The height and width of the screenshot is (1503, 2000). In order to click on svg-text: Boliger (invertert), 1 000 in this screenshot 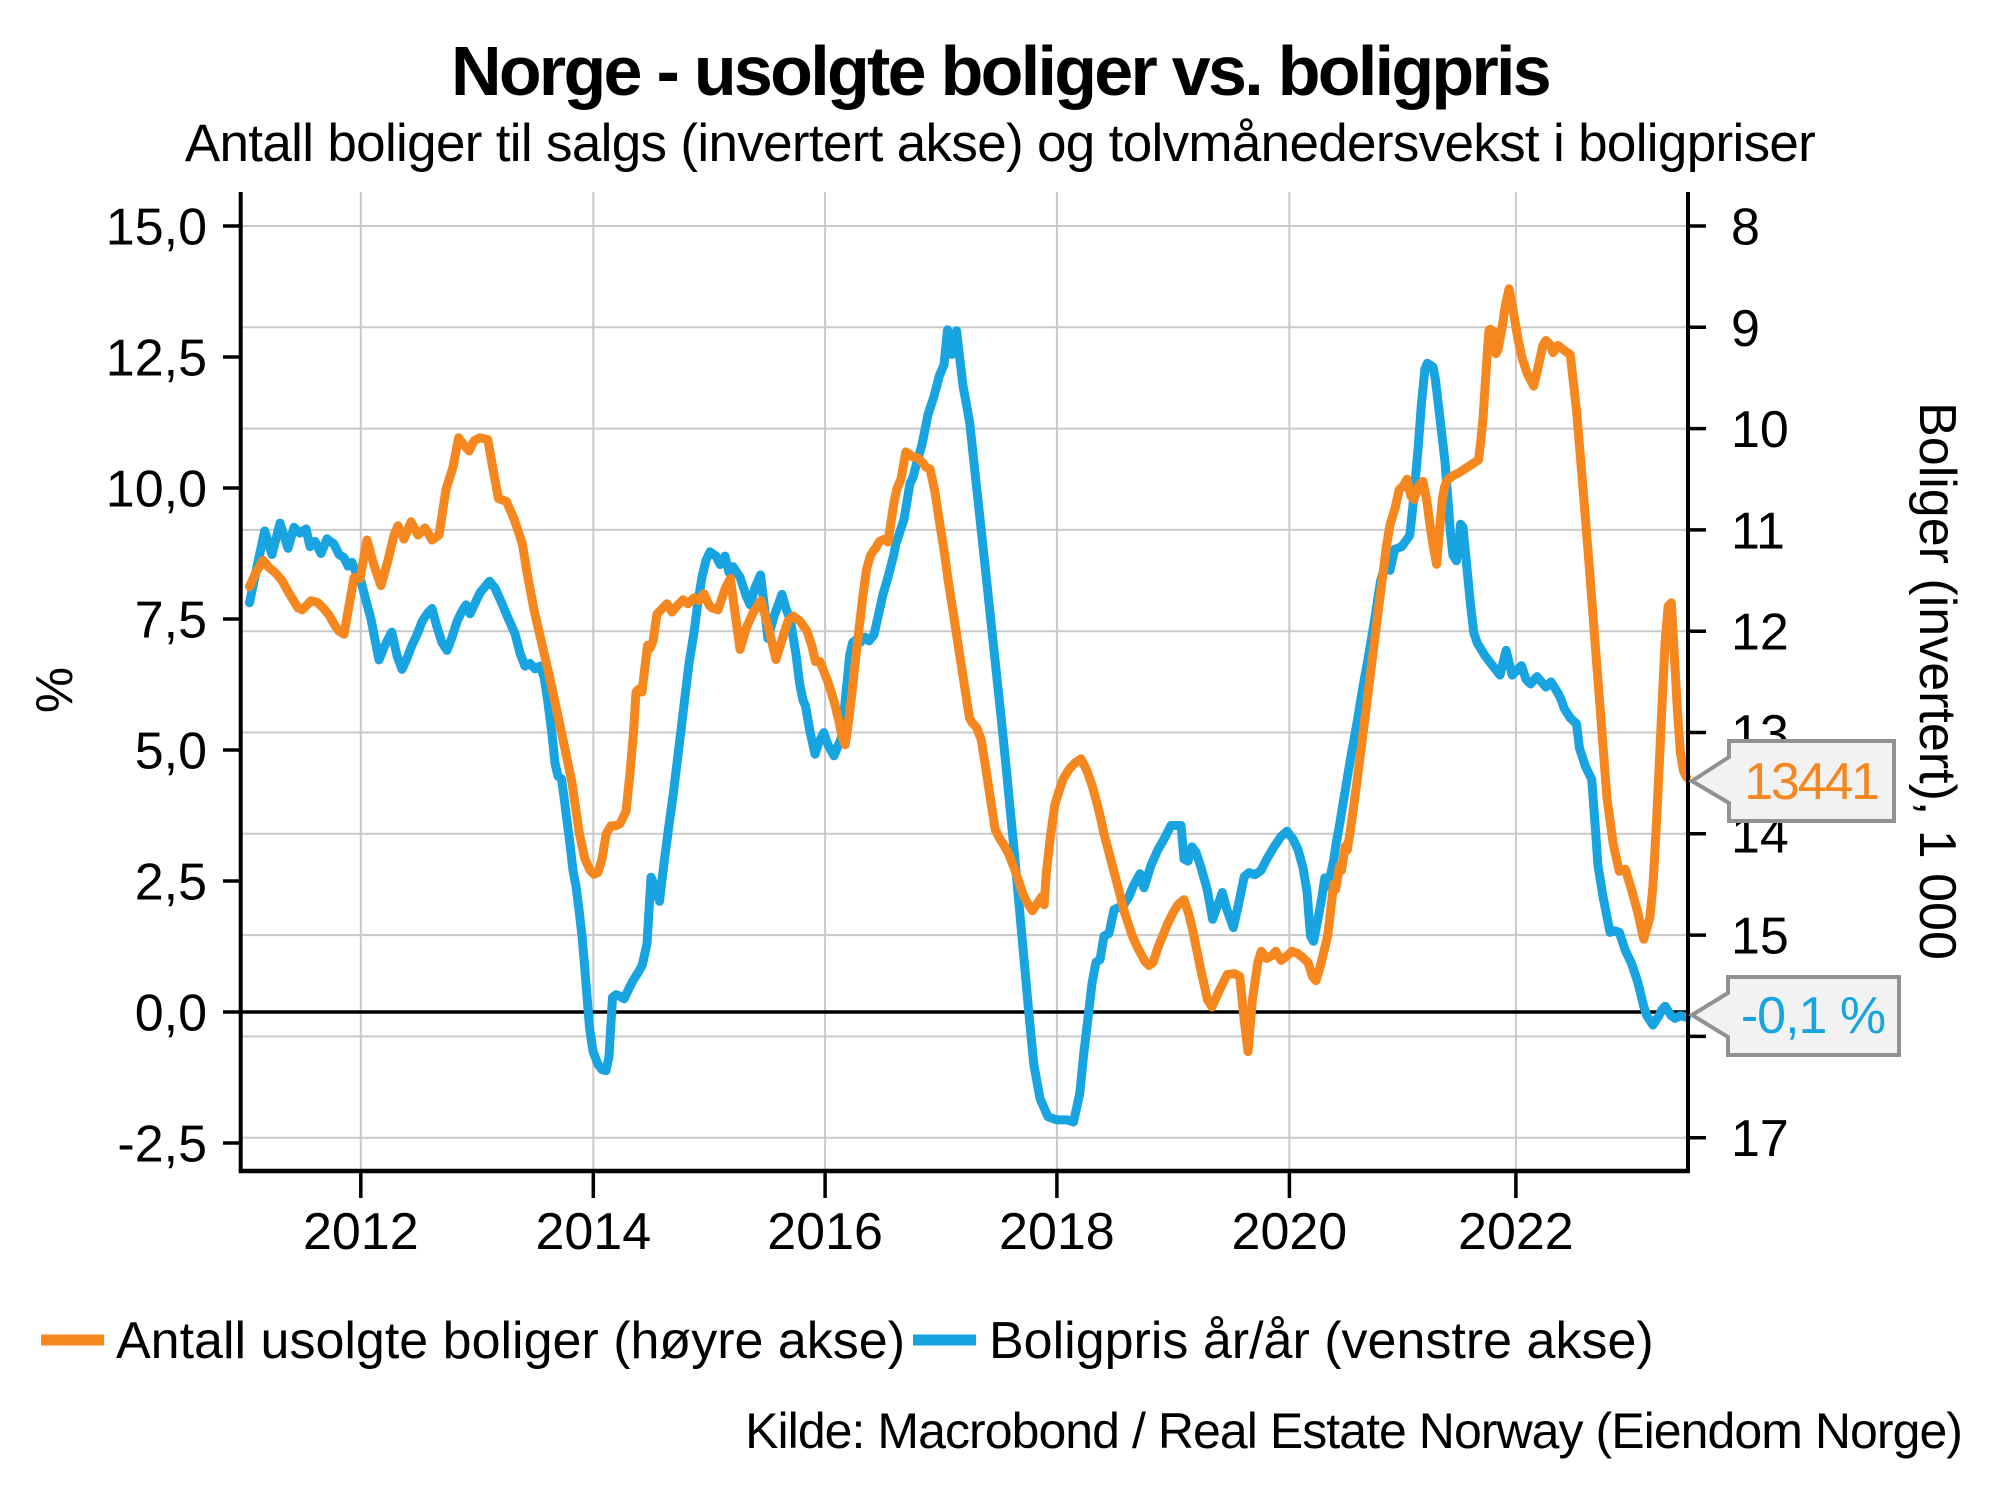, I will do `click(1937, 681)`.